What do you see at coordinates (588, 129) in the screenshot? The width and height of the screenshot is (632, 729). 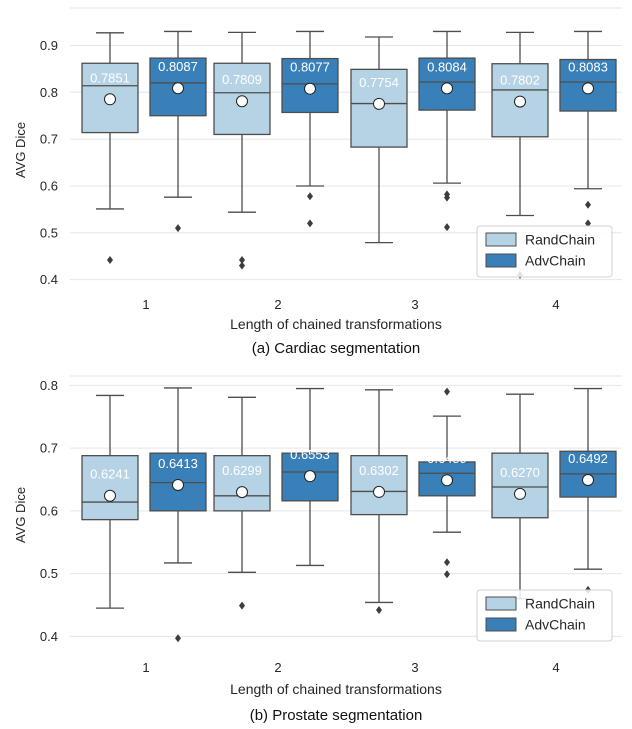 I see `box-advchain-4: 0.8083` at bounding box center [588, 129].